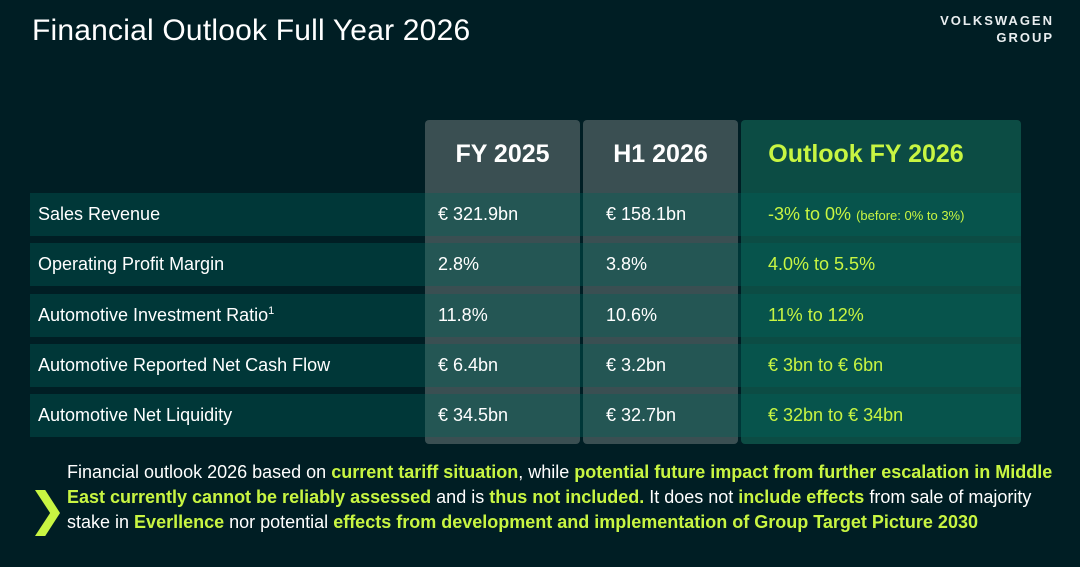  I want to click on footnote-highlight: include effects, so click(801, 497).